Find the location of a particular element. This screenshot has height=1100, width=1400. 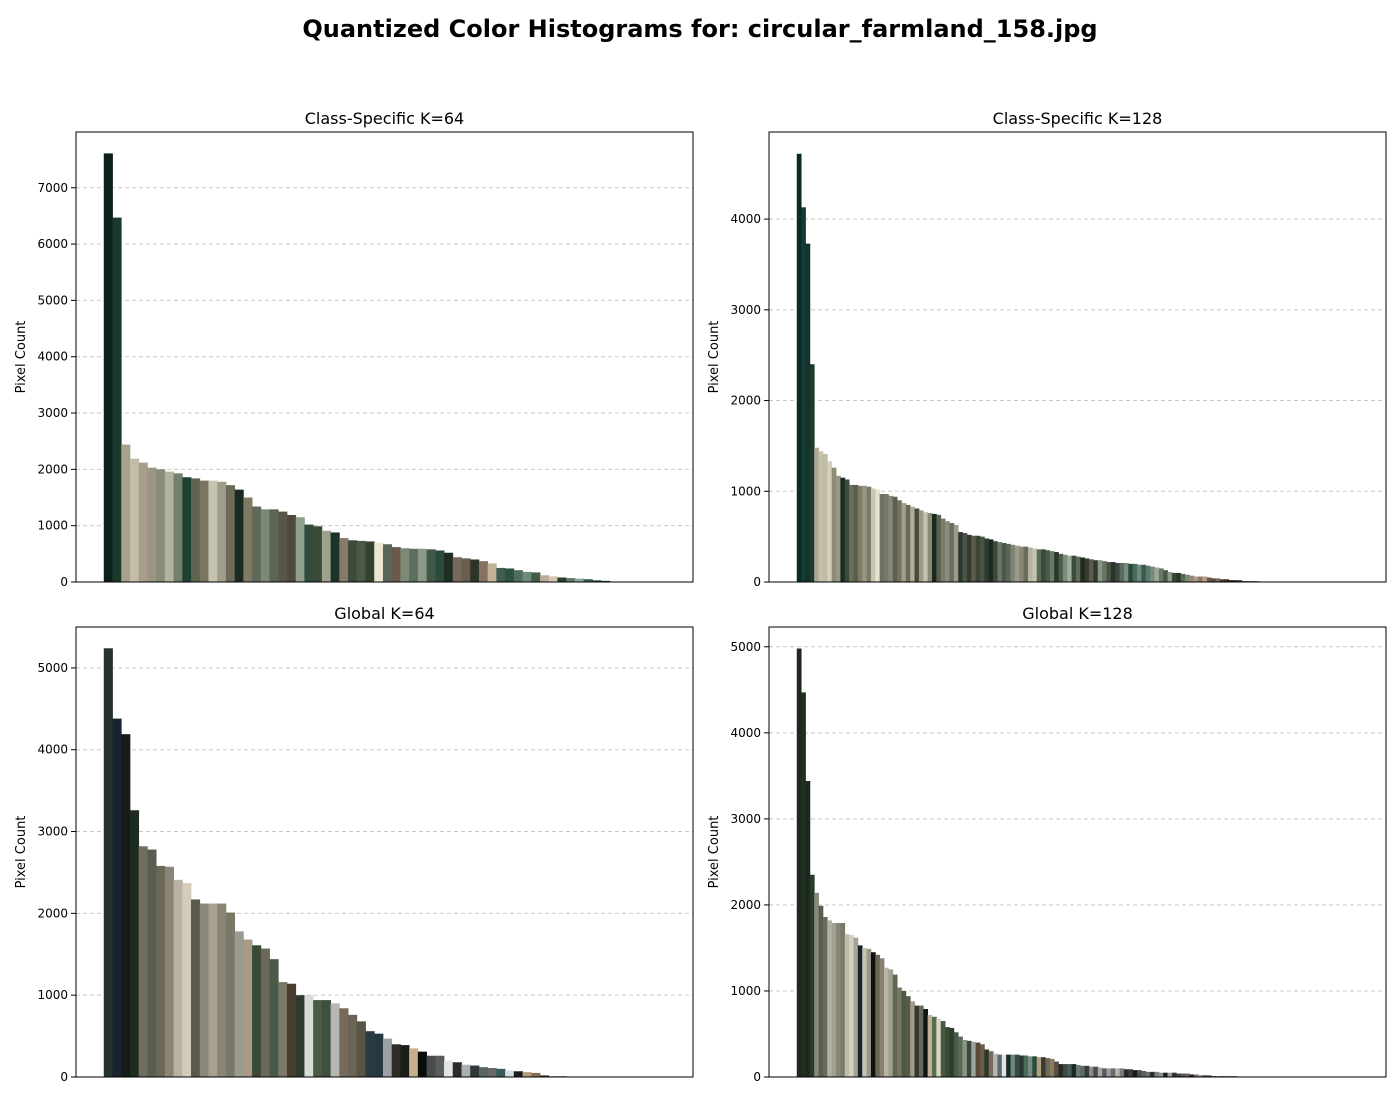

chart-title: Global K=128 is located at coordinates (1077, 613).